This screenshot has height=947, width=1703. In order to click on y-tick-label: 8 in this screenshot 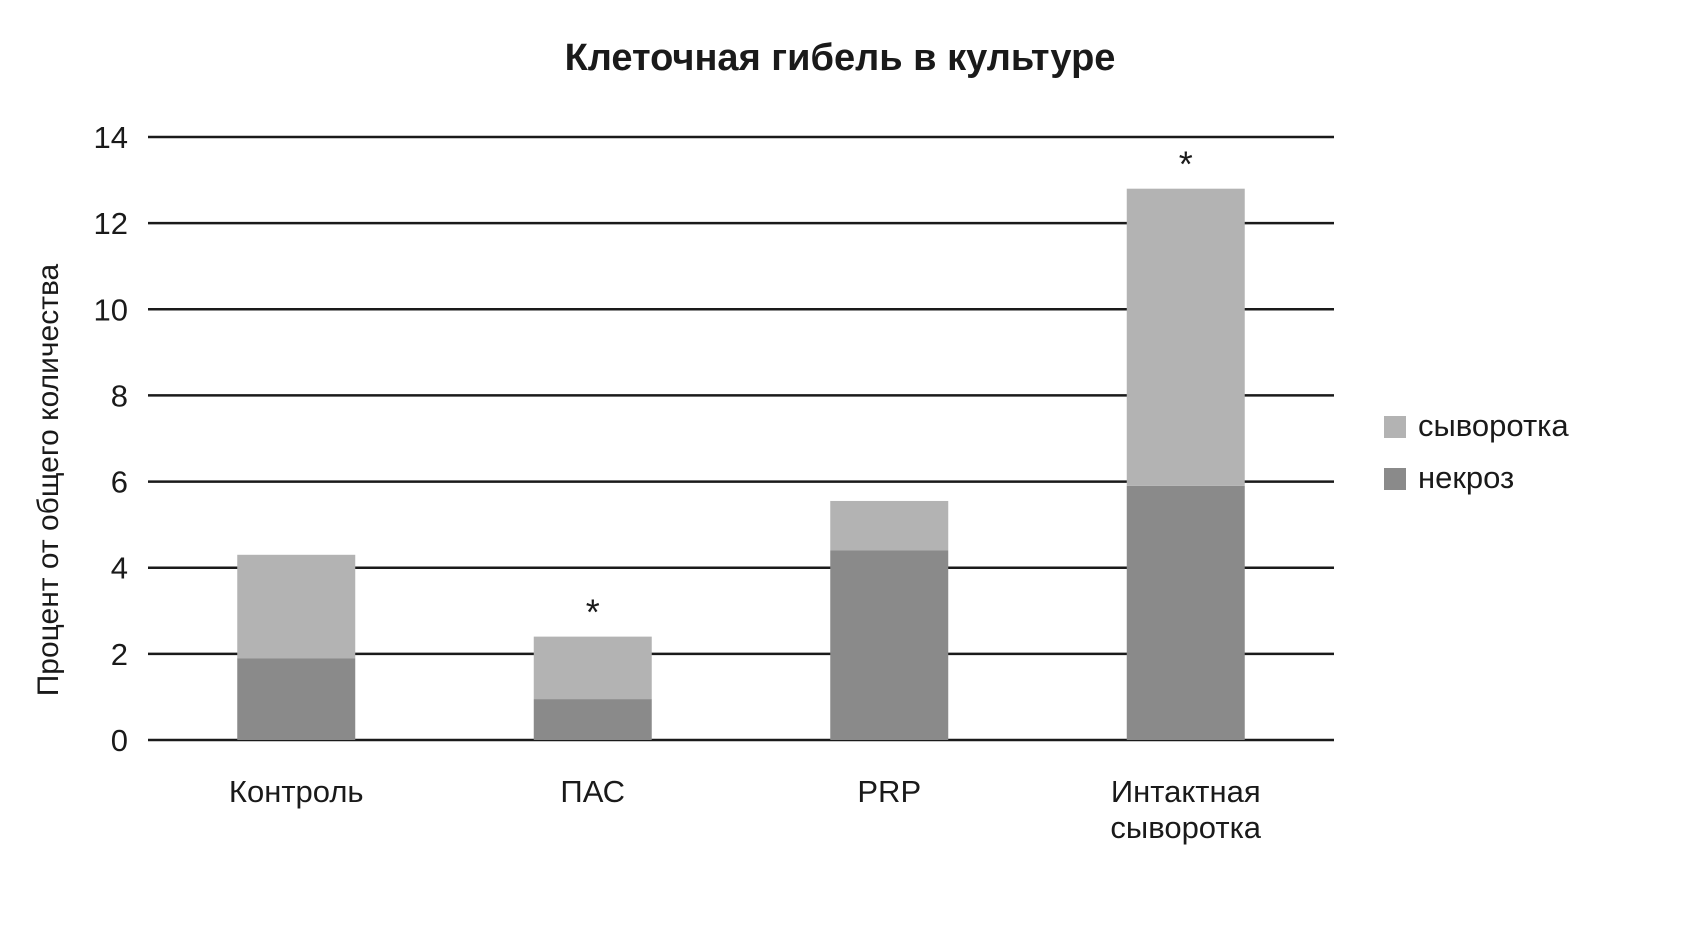, I will do `click(119, 395)`.